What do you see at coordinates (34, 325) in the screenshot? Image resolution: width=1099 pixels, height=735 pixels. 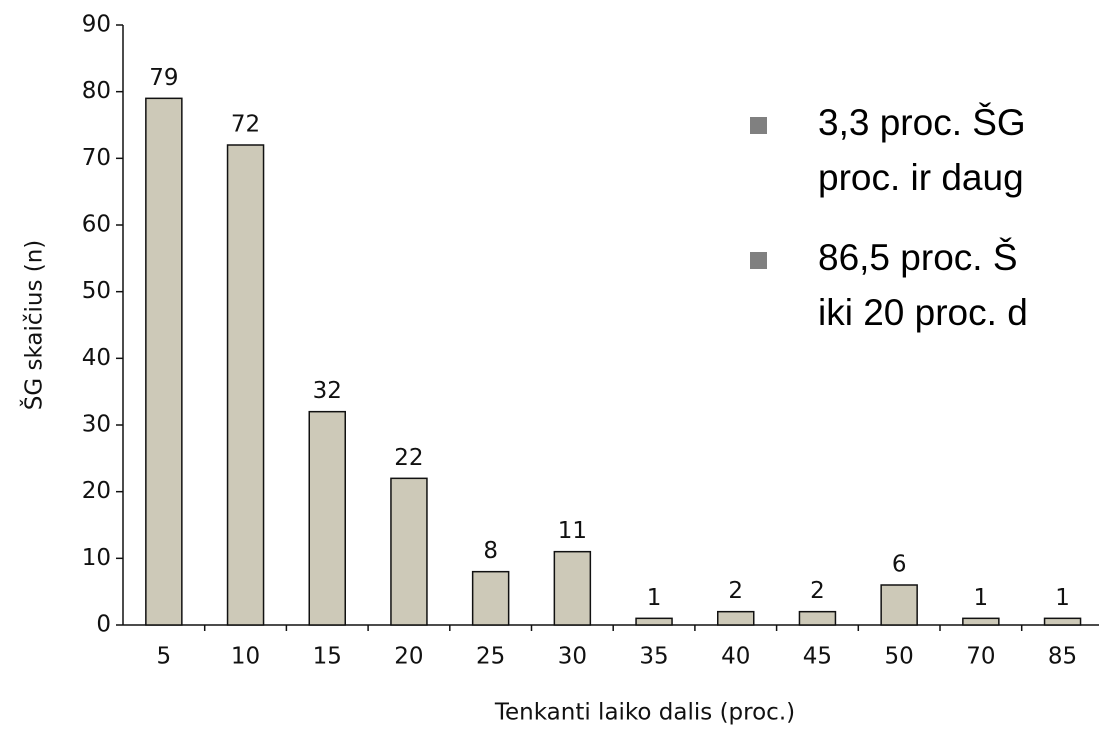 I see `y-axis-label: ŠG skaičius (n)` at bounding box center [34, 325].